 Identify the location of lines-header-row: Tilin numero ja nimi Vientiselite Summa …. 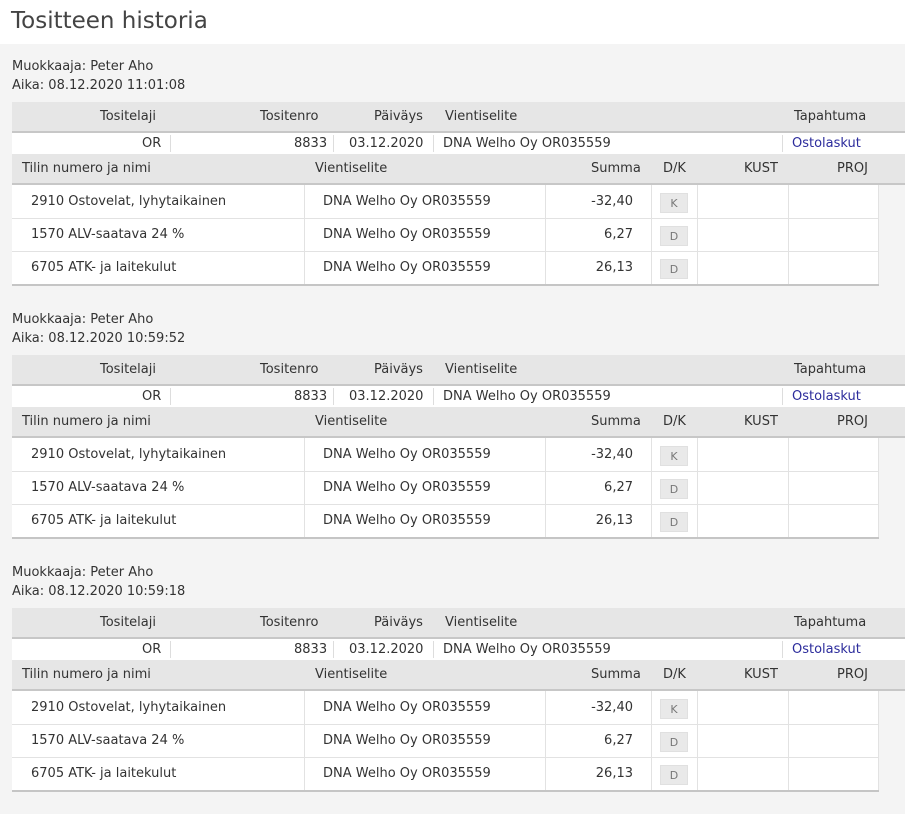
(458, 422).